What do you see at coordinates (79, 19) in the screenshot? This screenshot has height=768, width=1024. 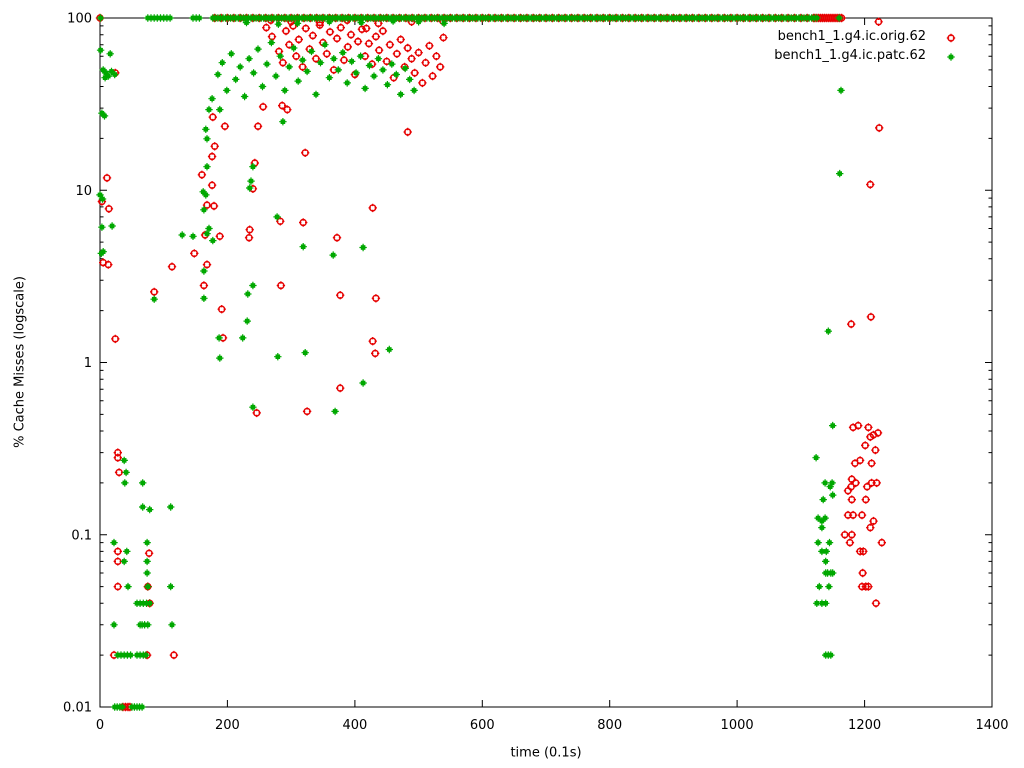 I see `y-tick-label: 100` at bounding box center [79, 19].